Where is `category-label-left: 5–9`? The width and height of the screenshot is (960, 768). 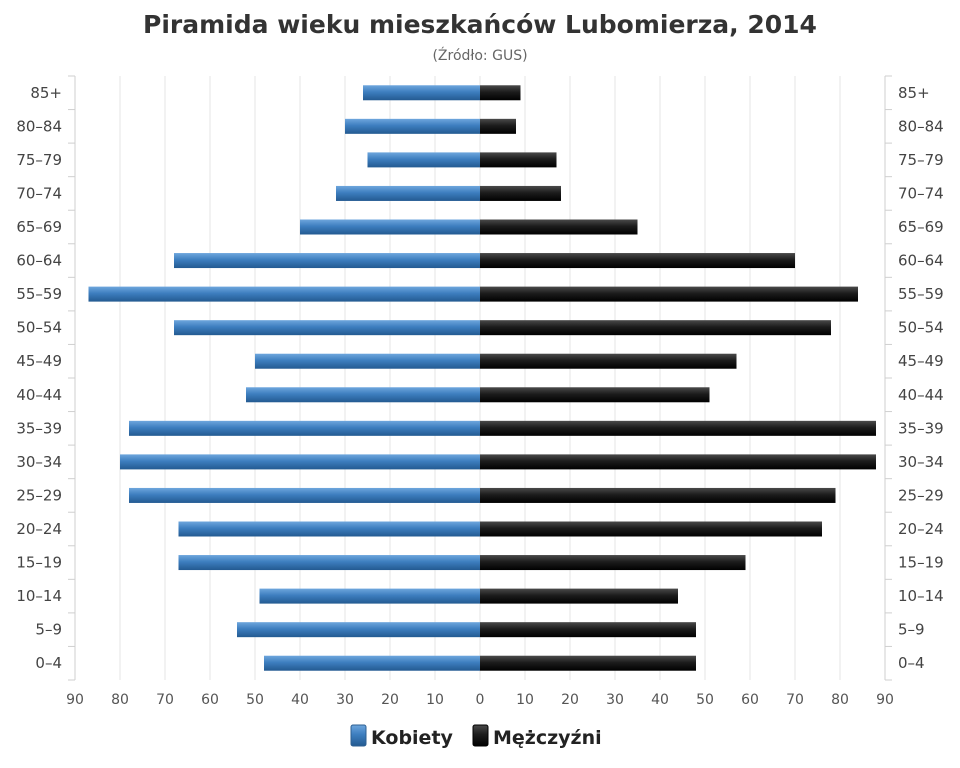
category-label-left: 5–9 is located at coordinates (48, 630).